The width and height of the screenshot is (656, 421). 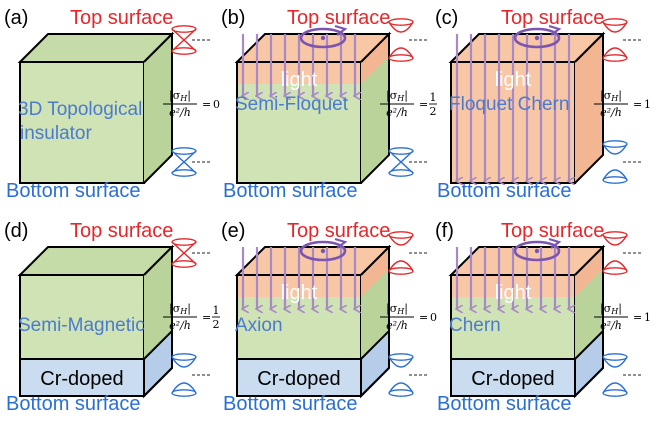 I want to click on bottom-dirac-cone-icon, so click(x=191, y=162).